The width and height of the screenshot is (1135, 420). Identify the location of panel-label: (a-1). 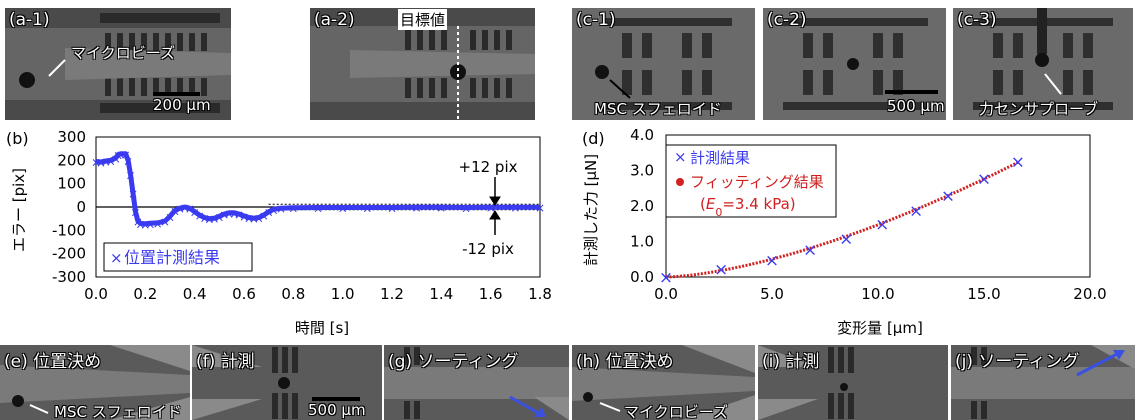
(29, 20).